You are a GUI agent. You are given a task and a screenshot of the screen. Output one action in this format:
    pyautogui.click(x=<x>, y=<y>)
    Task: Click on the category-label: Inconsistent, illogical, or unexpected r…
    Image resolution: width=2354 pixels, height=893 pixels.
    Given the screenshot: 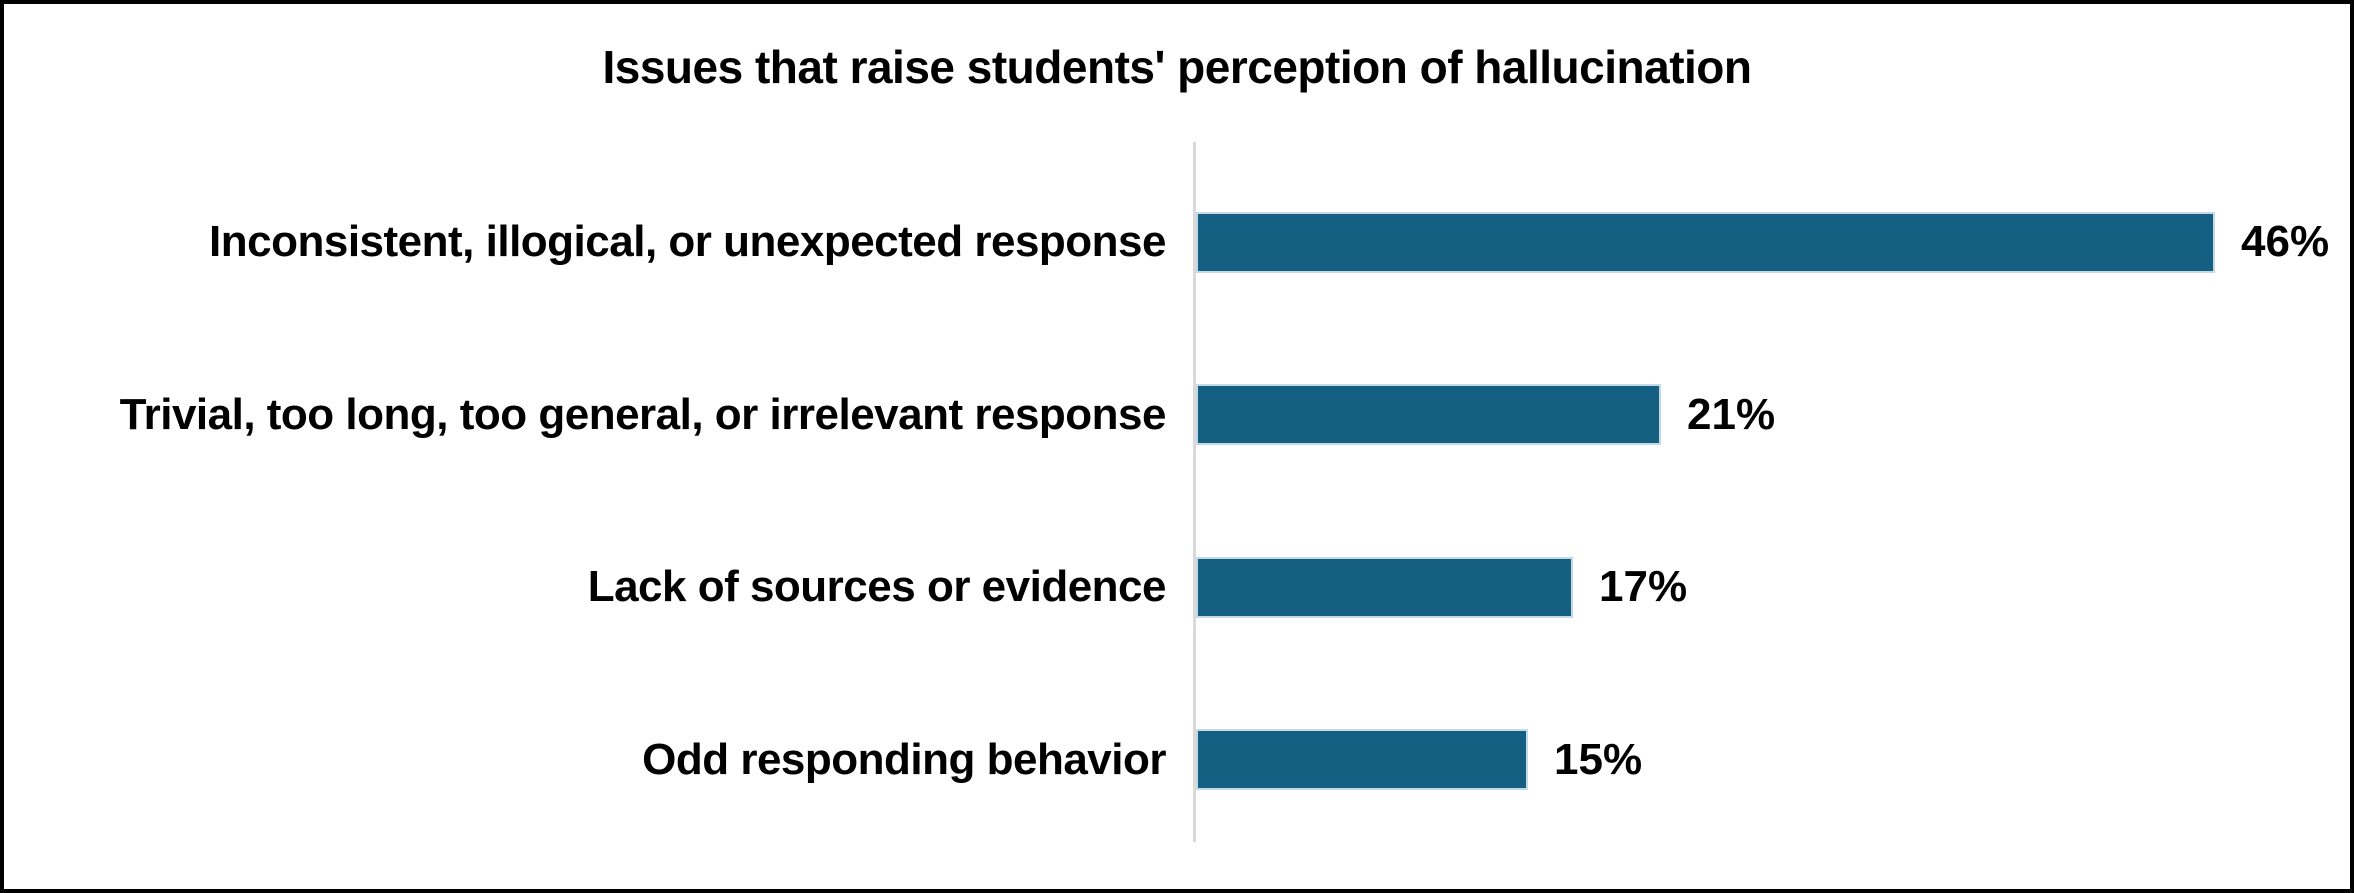 What is the action you would take?
    pyautogui.click(x=687, y=242)
    